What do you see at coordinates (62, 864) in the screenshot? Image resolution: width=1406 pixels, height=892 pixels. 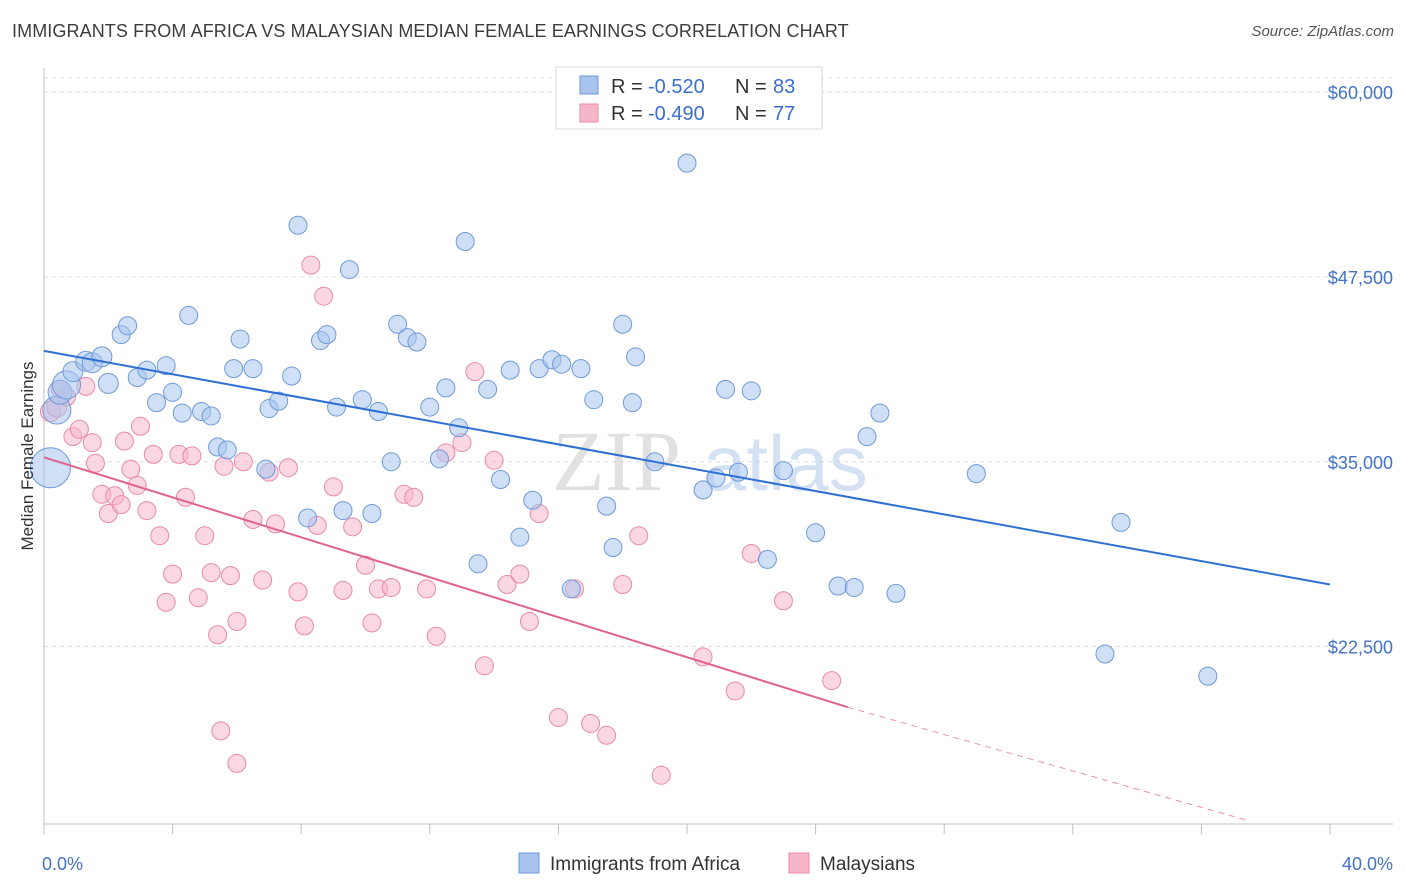 I see `x-tick-label-min: 0.0%` at bounding box center [62, 864].